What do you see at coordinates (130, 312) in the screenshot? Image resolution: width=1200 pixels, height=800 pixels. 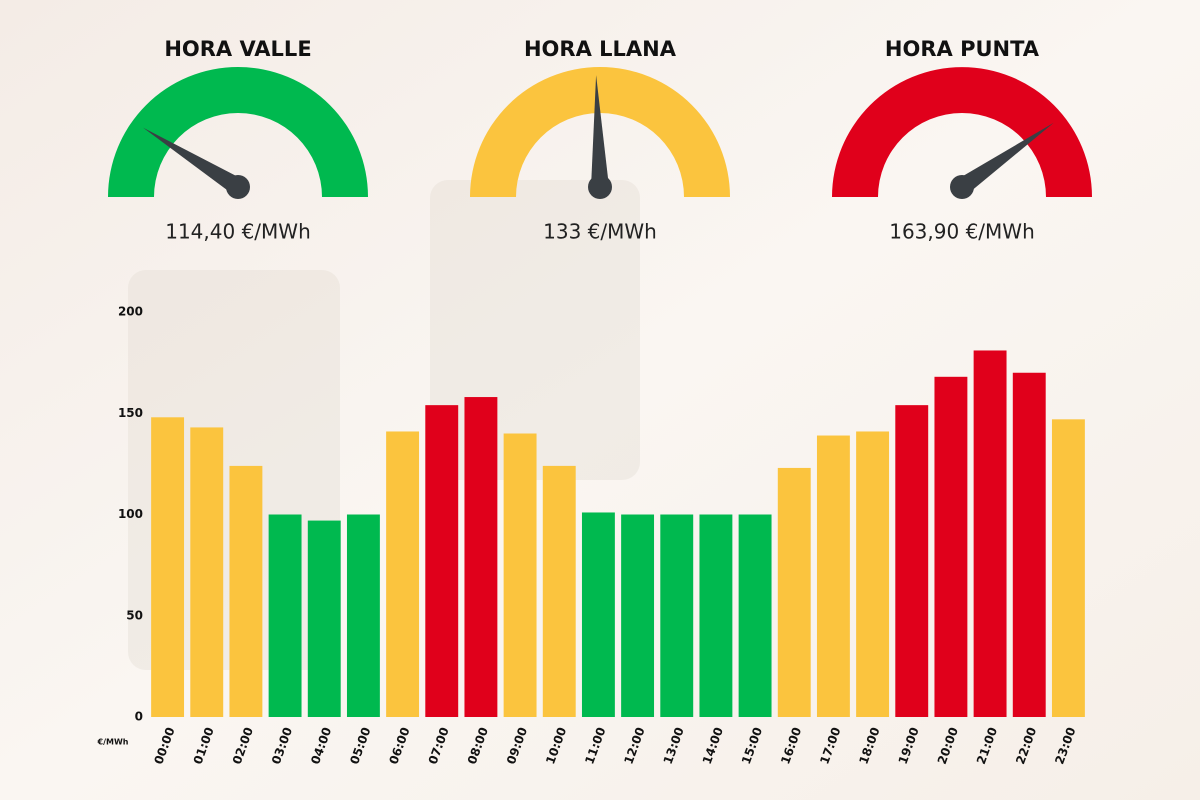 I see `y-tick-label: 200` at bounding box center [130, 312].